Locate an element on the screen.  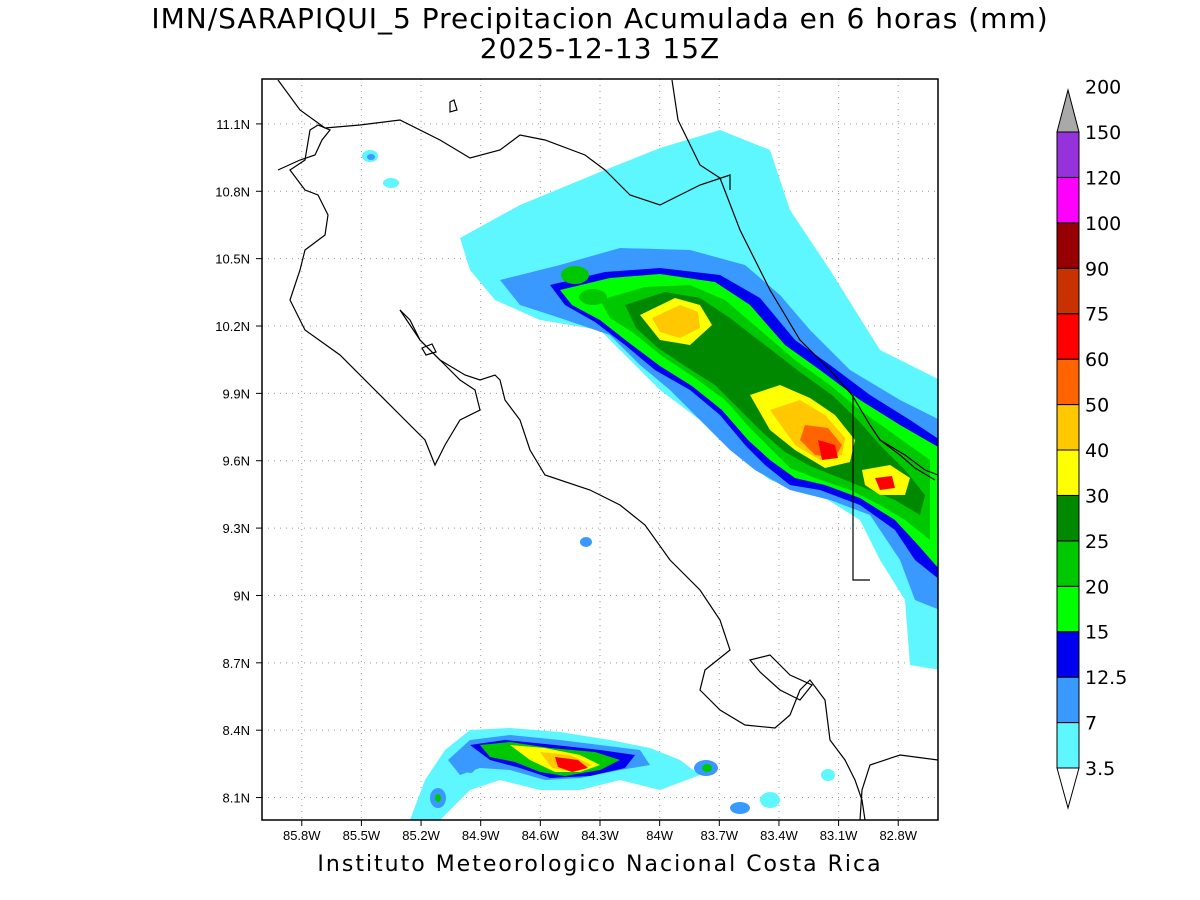
colorbar-label: 25 is located at coordinates (1097, 542).